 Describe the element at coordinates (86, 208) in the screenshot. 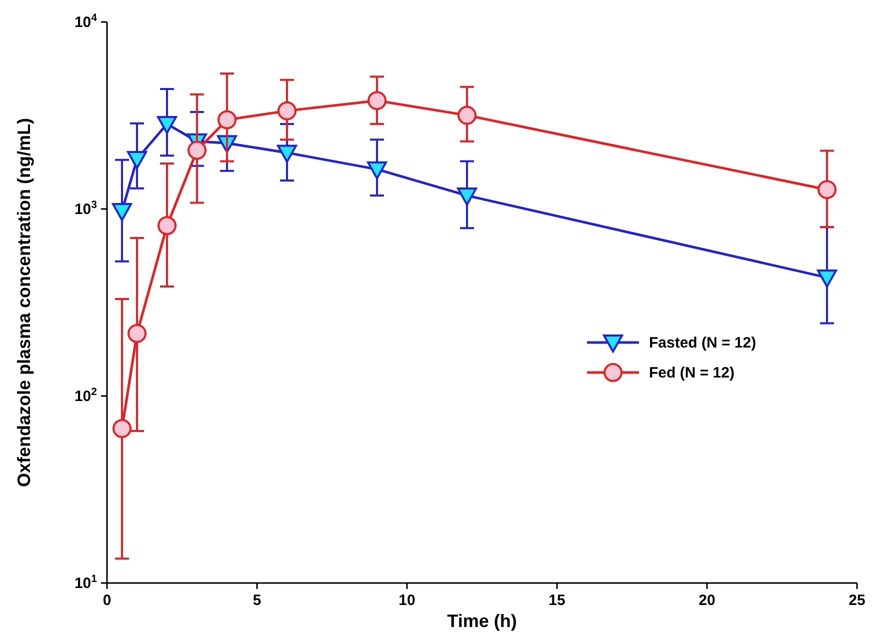

I see `y-tick-label: 10$^{3}$` at that location.